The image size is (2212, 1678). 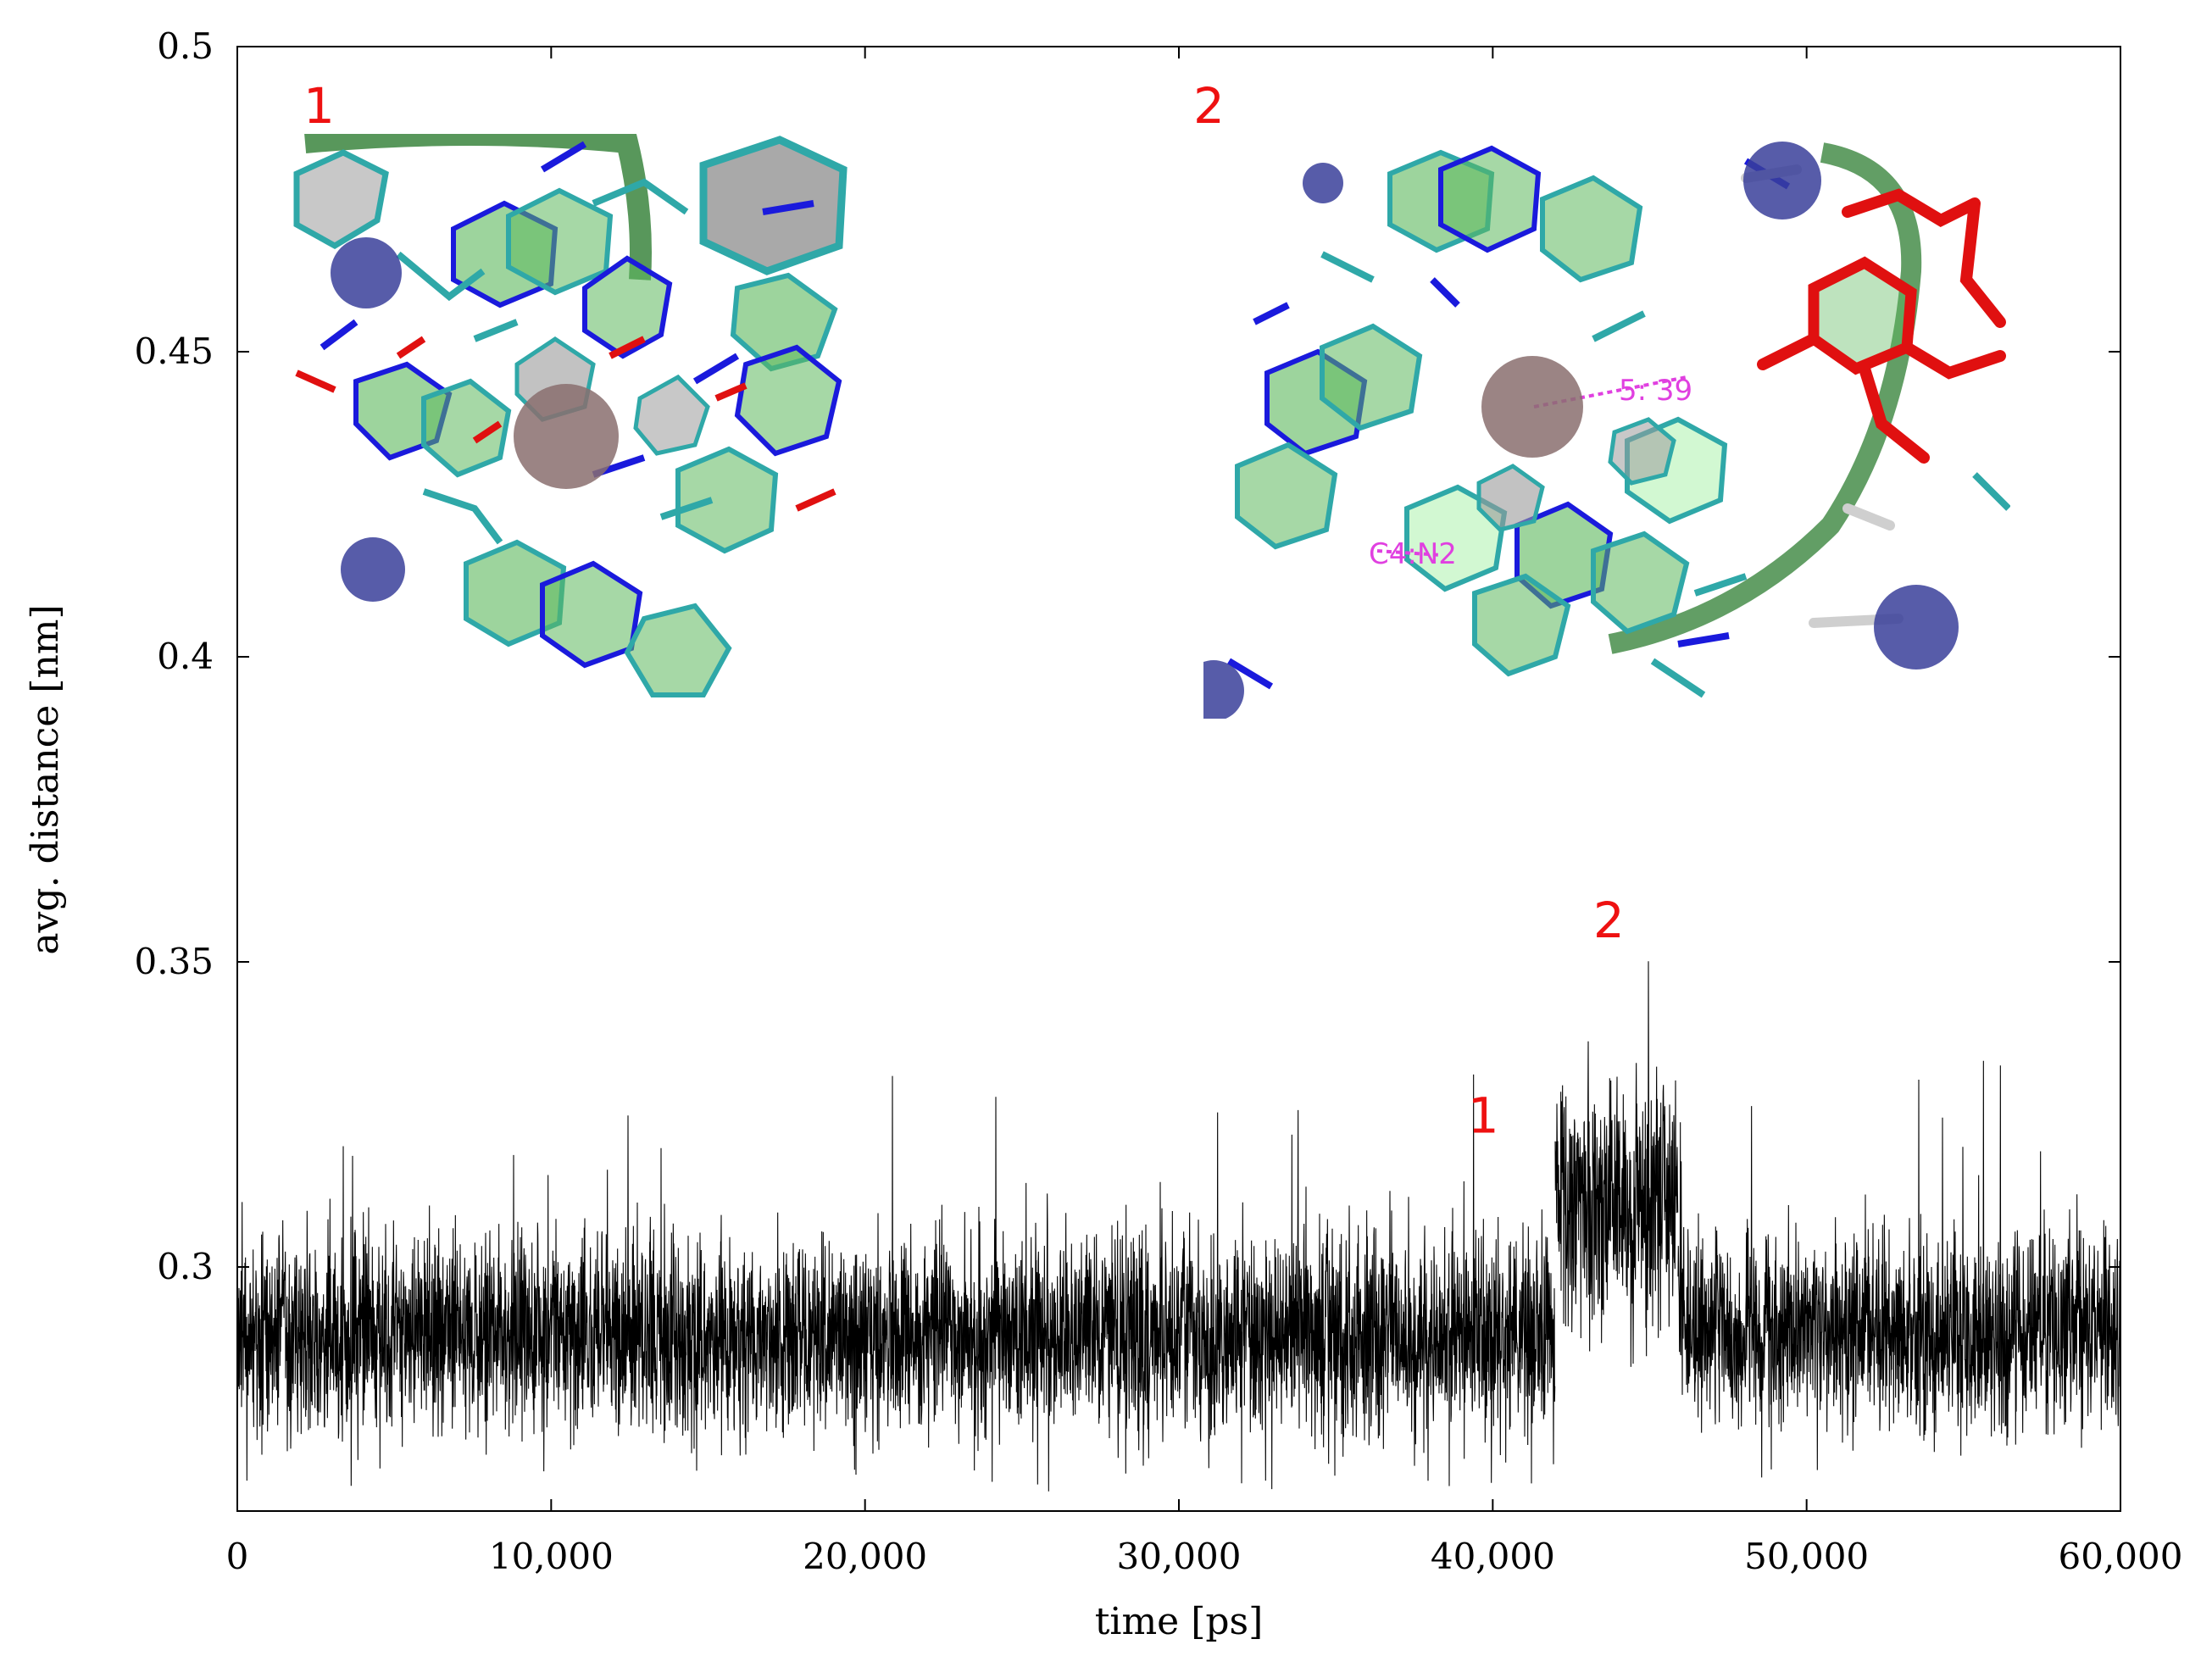 What do you see at coordinates (1546, 1018) in the screenshot?
I see `annotations: 12` at bounding box center [1546, 1018].